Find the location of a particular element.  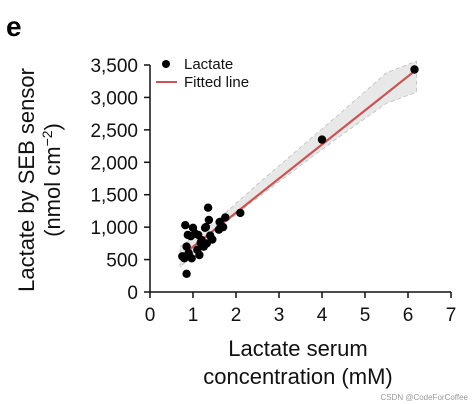

y-tick-label: 2,500 is located at coordinates (114, 131).